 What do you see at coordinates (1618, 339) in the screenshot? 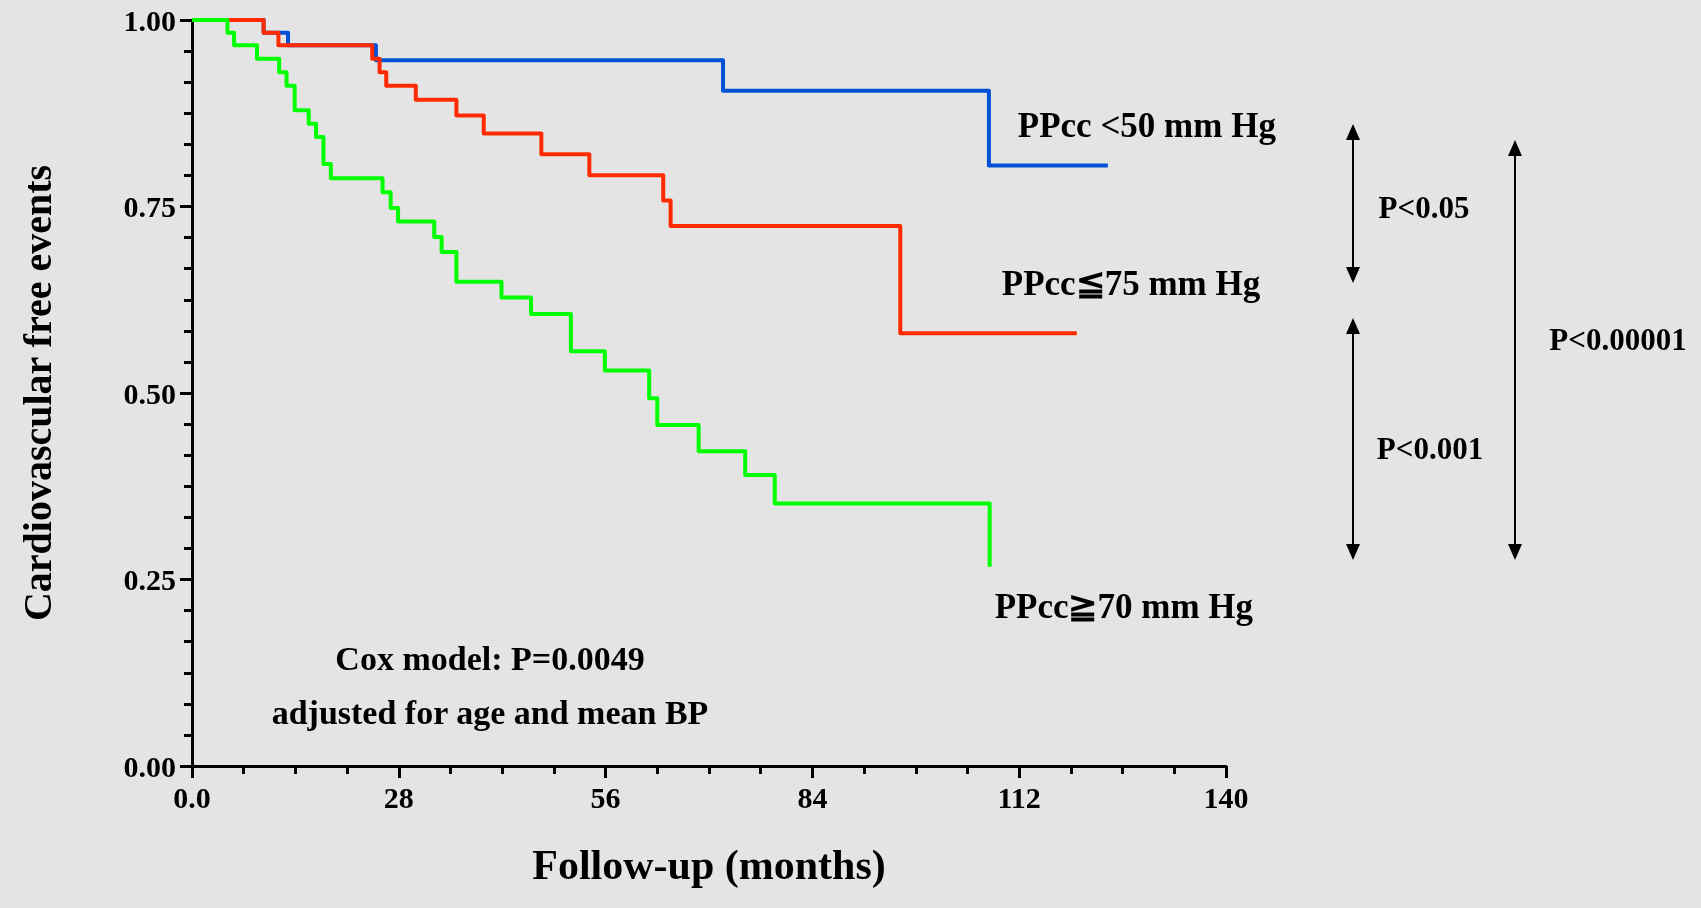
I see `text: P<0.00001` at bounding box center [1618, 339].